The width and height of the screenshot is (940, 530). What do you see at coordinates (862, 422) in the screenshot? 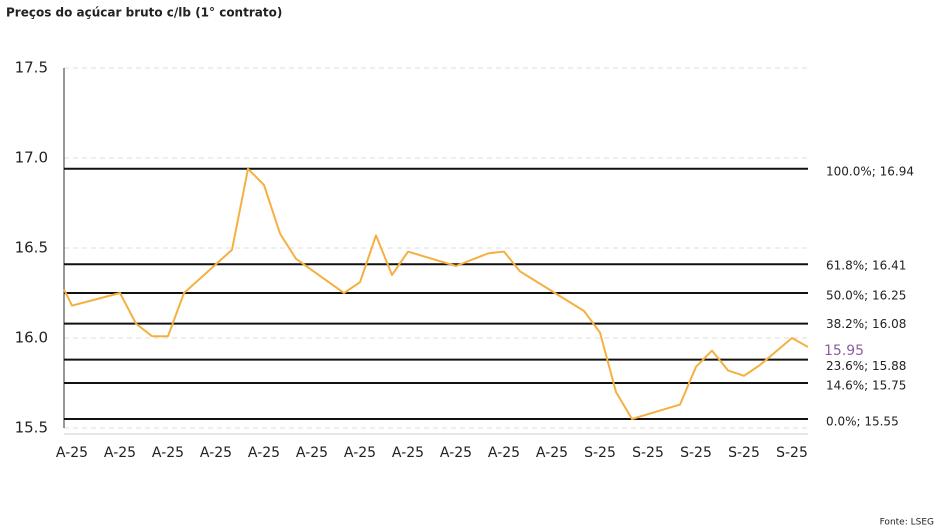
I see `retracement-label: 0.0%; 15.55` at bounding box center [862, 422].